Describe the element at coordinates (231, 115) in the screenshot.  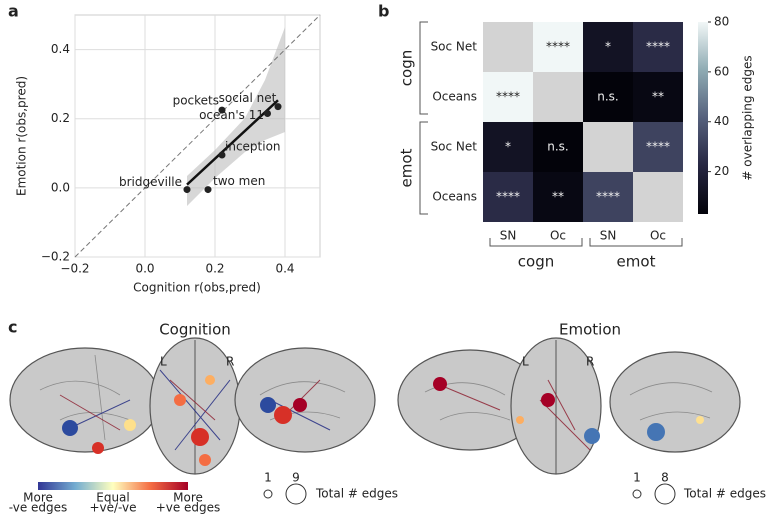
I see `point-label: ocean's 11` at that location.